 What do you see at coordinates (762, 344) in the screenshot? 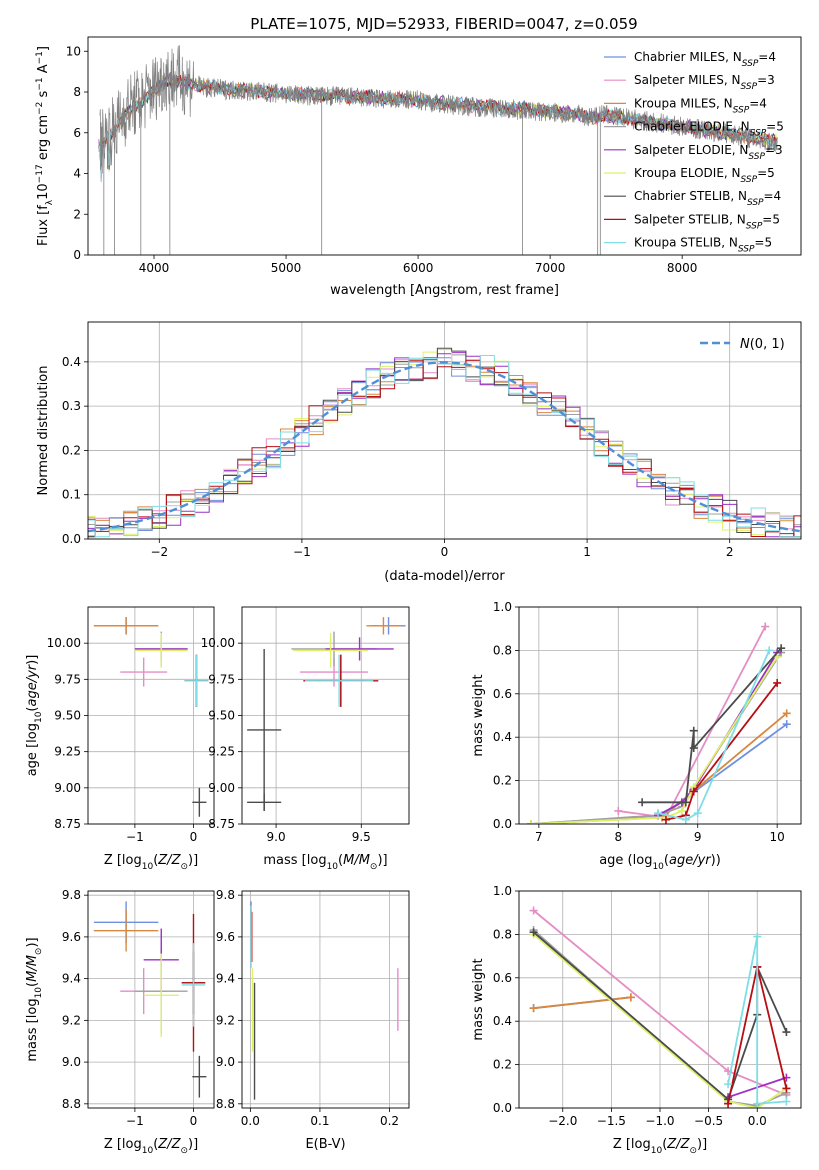
I see `legend-label: N(0, 1)` at bounding box center [762, 344].